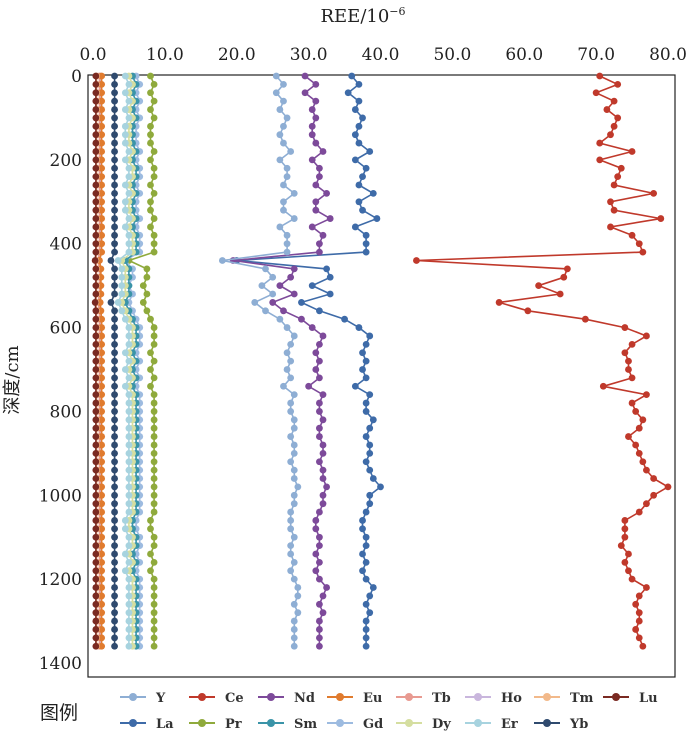 The height and width of the screenshot is (736, 700). What do you see at coordinates (141, 361) in the screenshot?
I see `series-pr` at bounding box center [141, 361].